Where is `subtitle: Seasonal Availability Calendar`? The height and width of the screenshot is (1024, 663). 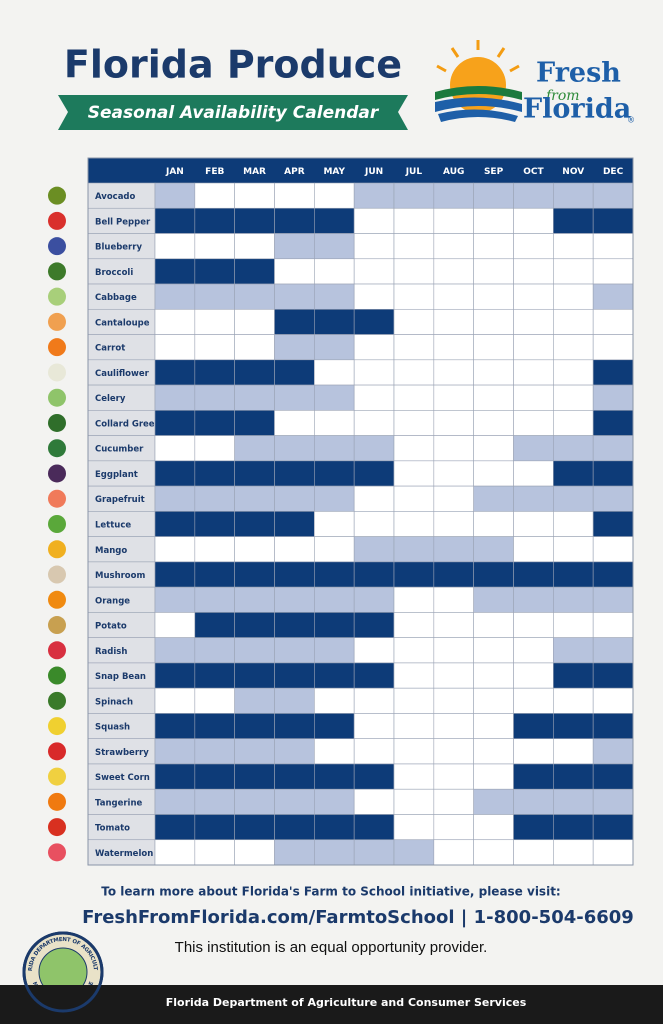 subtitle: Seasonal Availability Calendar is located at coordinates (234, 113).